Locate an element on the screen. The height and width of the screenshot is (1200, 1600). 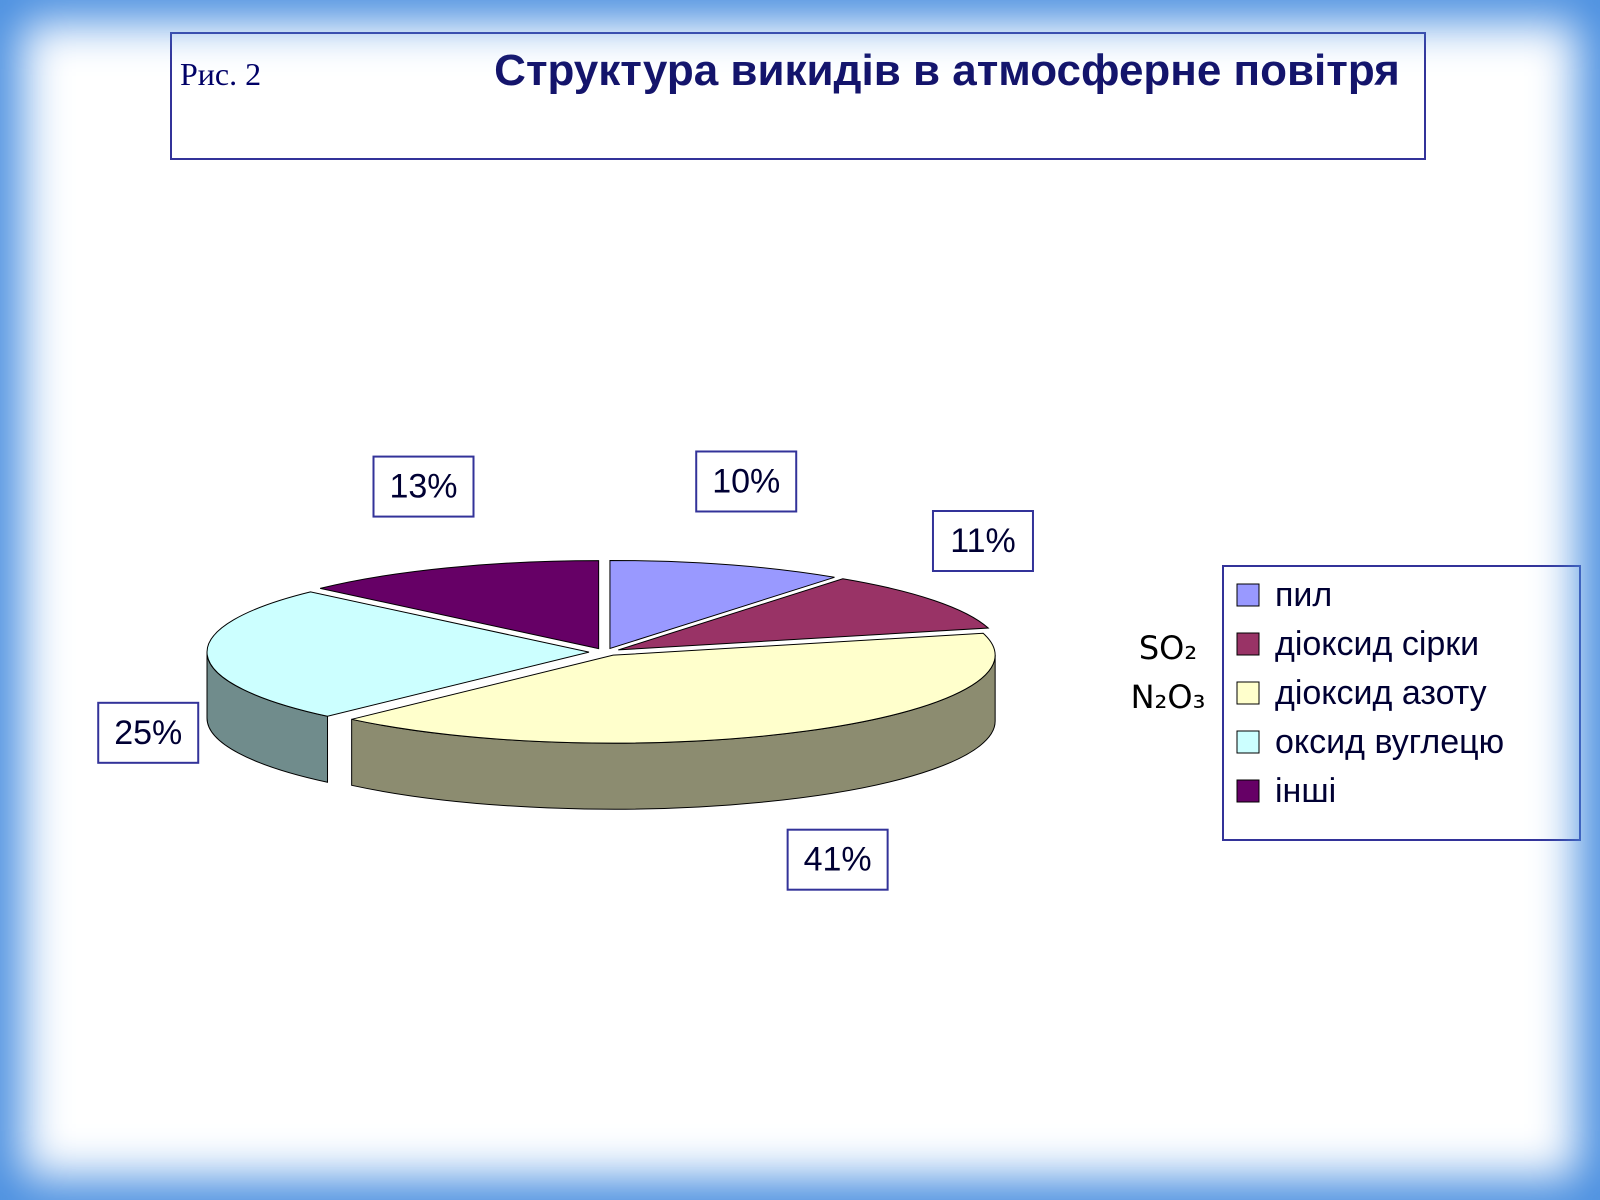
value-label: 25% is located at coordinates (148, 733).